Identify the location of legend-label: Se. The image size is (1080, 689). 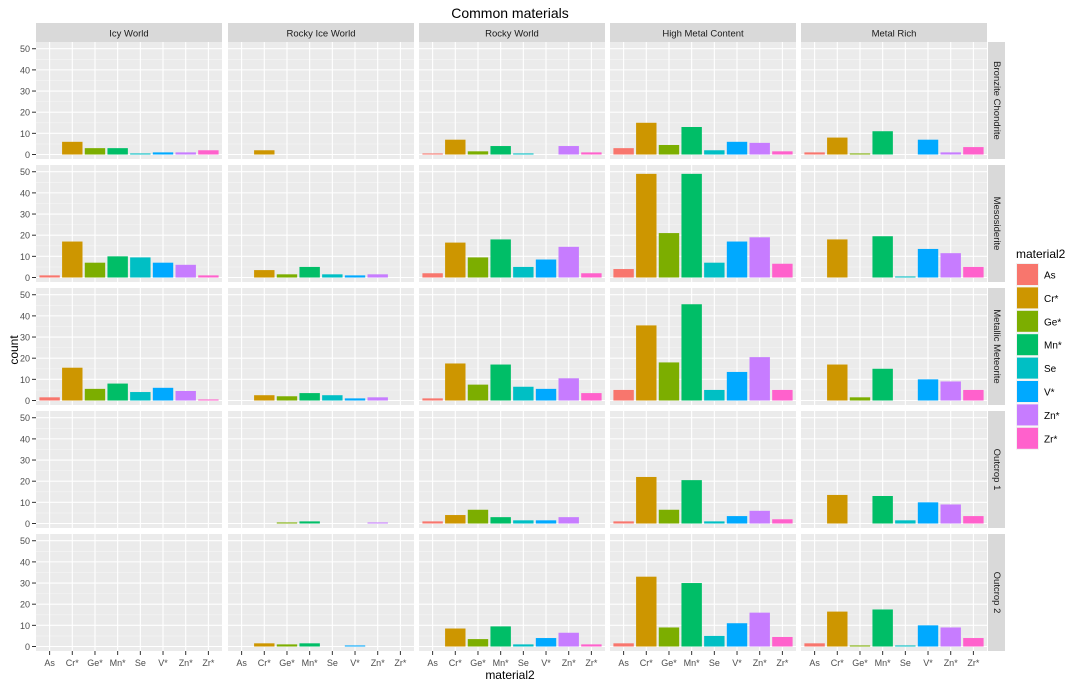
(1050, 369).